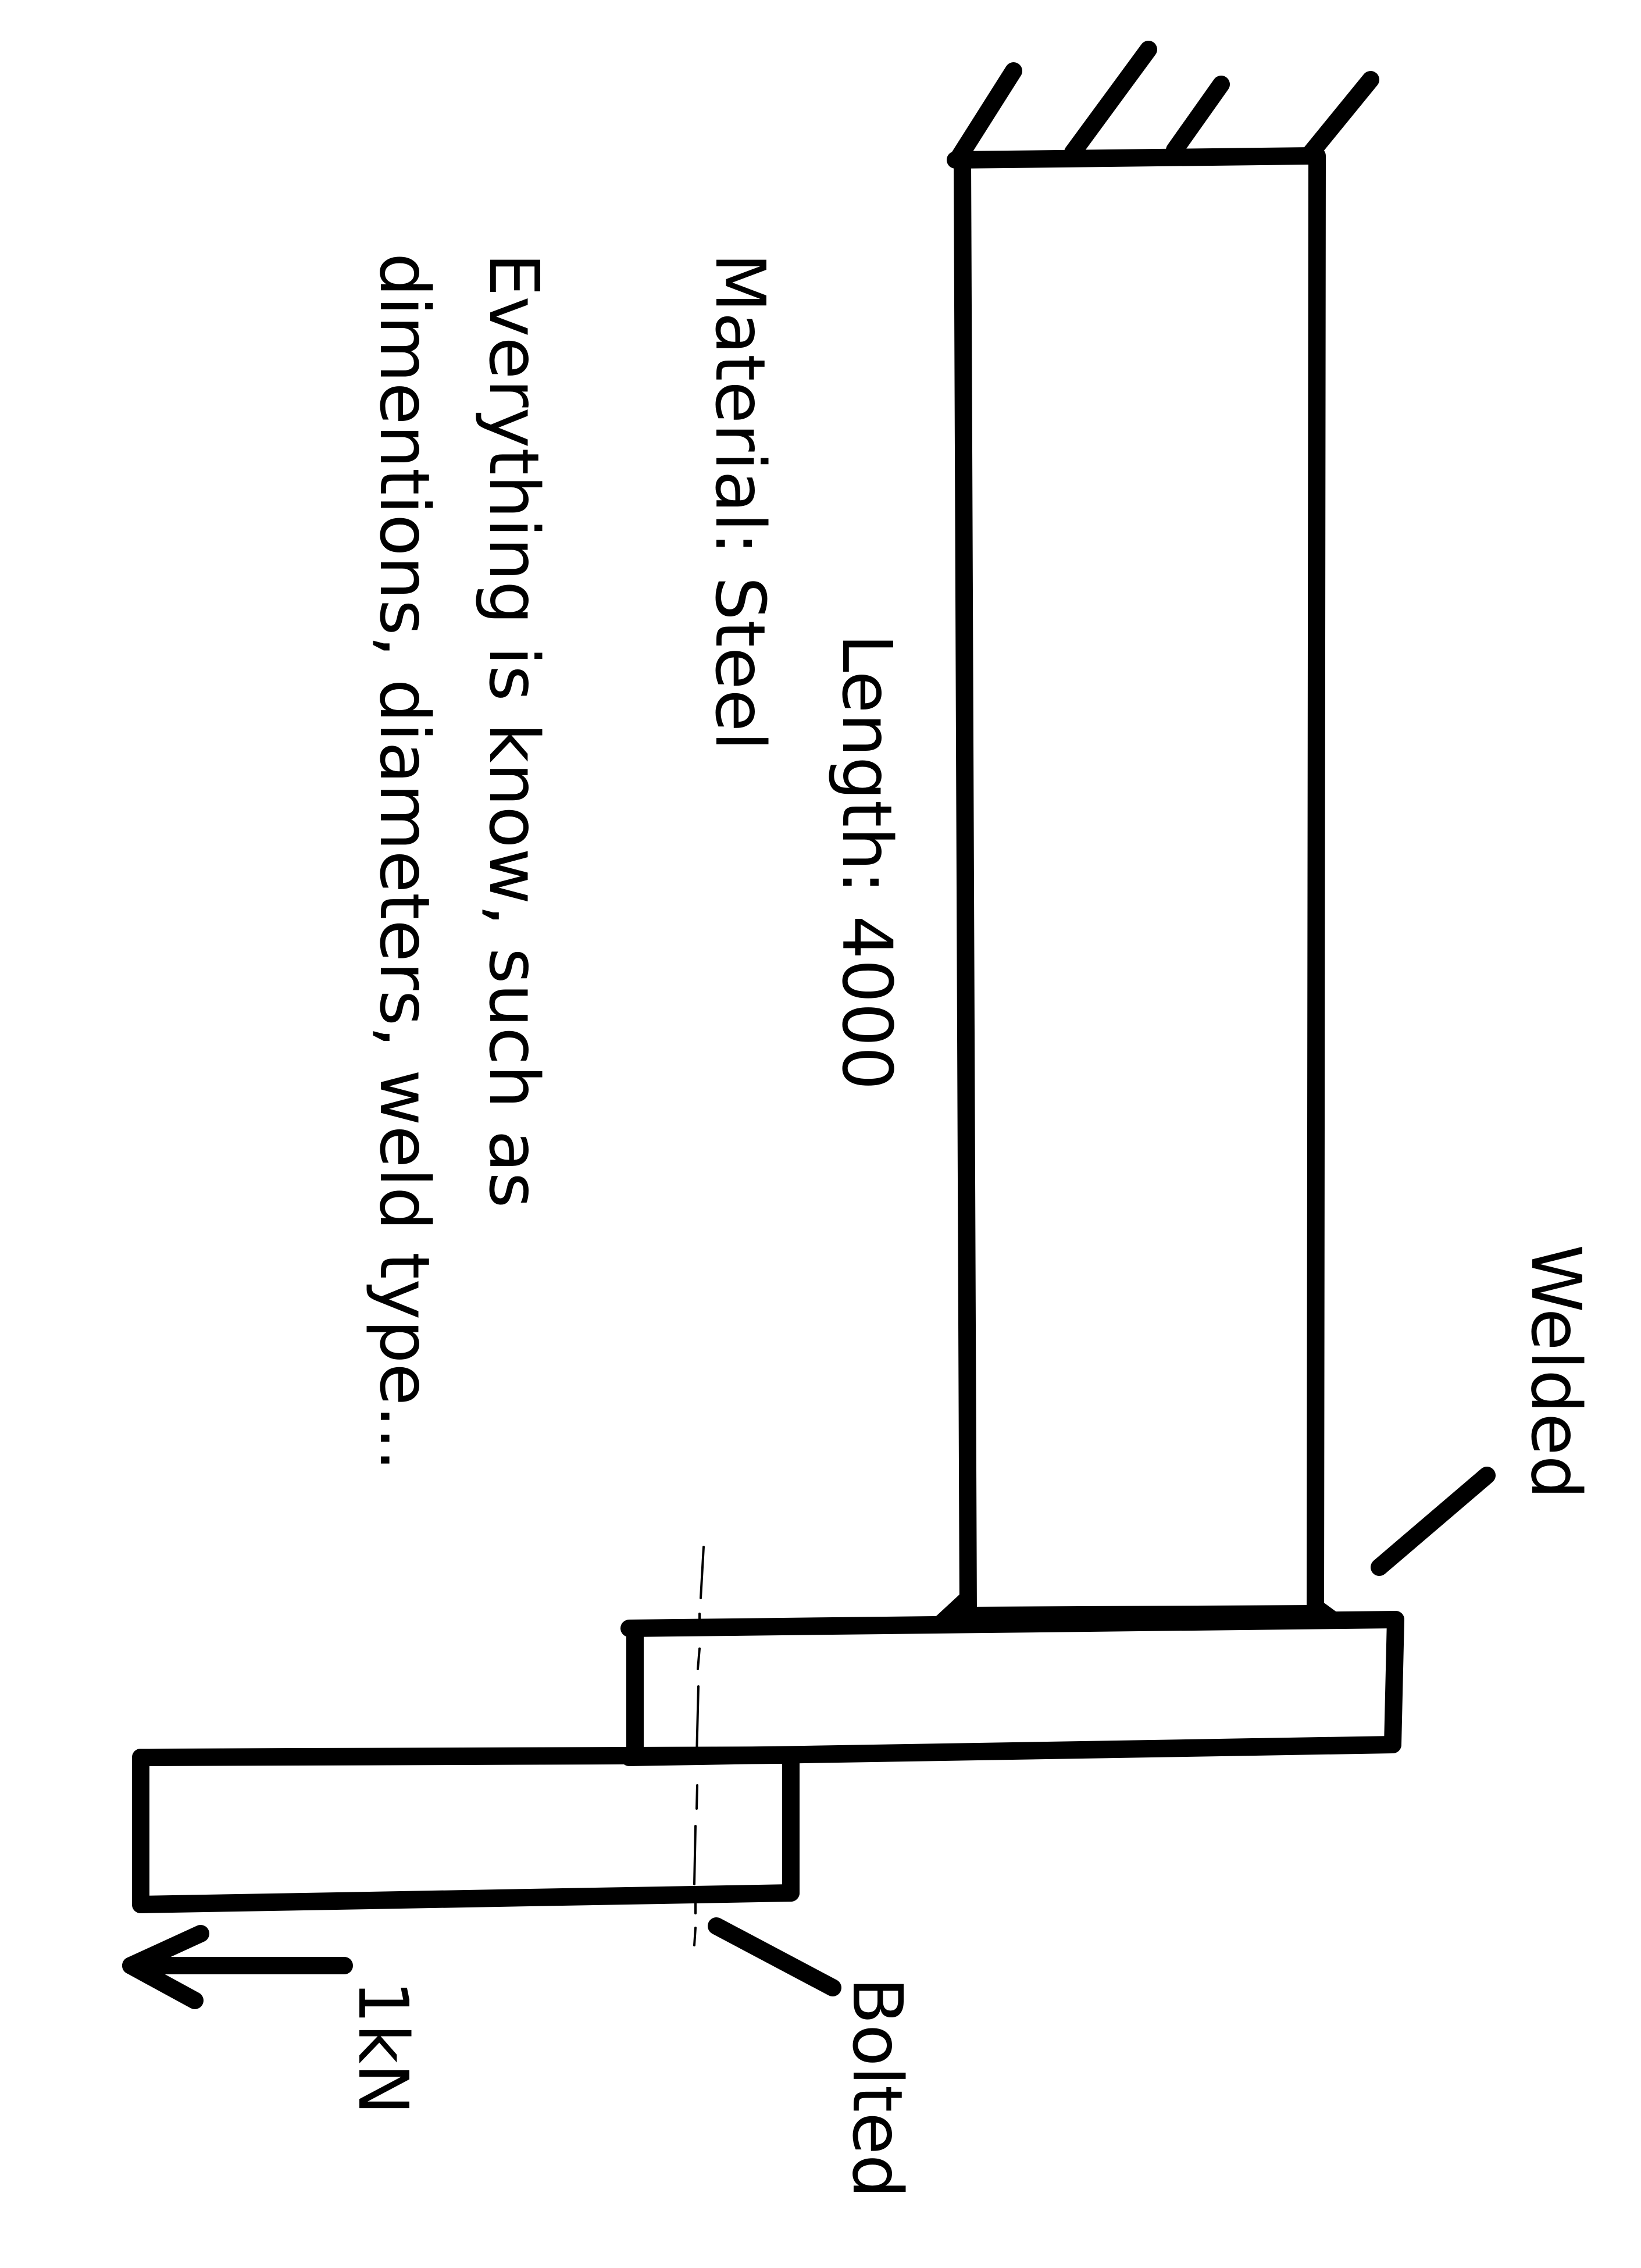  Describe the element at coordinates (165, 1967) in the screenshot. I see `load-arrow-head` at that location.